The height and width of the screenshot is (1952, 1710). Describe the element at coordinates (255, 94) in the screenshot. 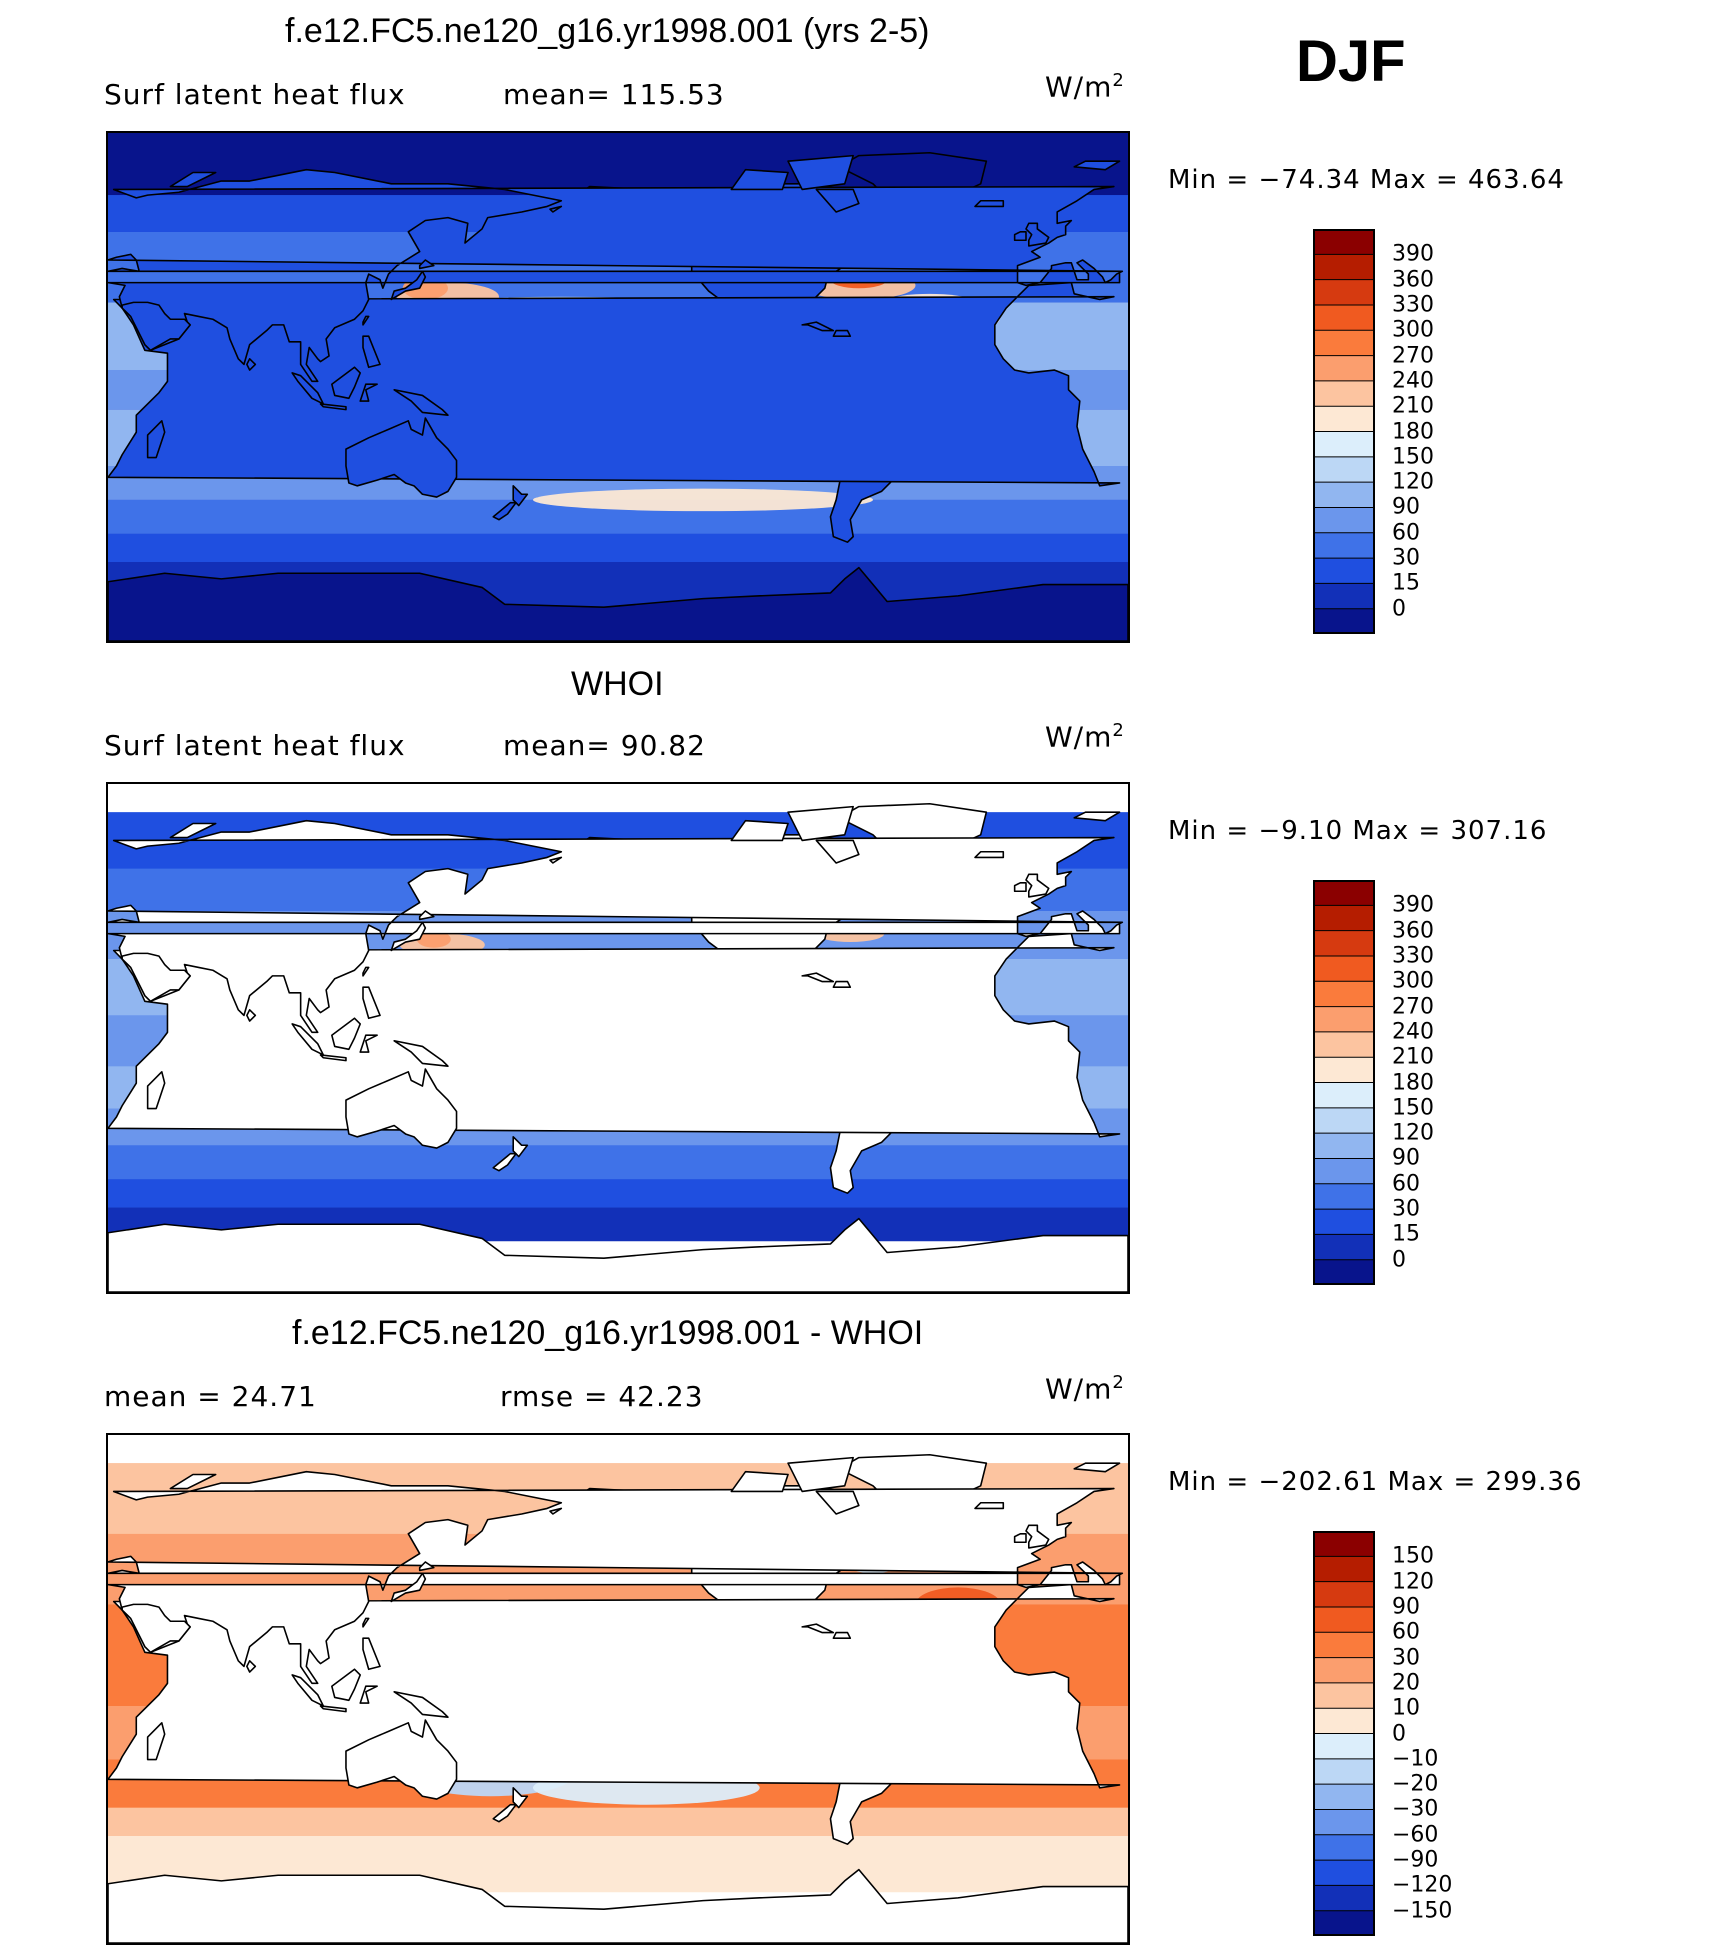

I see `panel-1-variable-label: Surf latent heat flux` at that location.